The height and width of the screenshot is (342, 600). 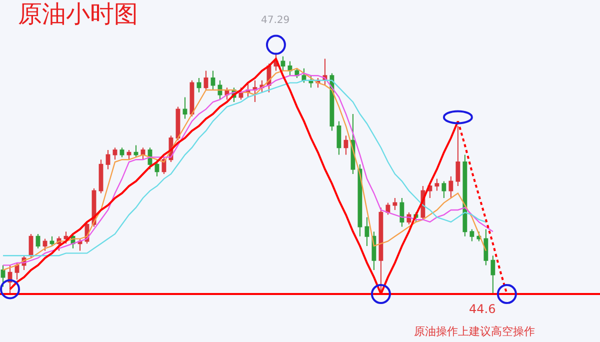 What do you see at coordinates (482, 309) in the screenshot?
I see `annotation: 44.6` at bounding box center [482, 309].